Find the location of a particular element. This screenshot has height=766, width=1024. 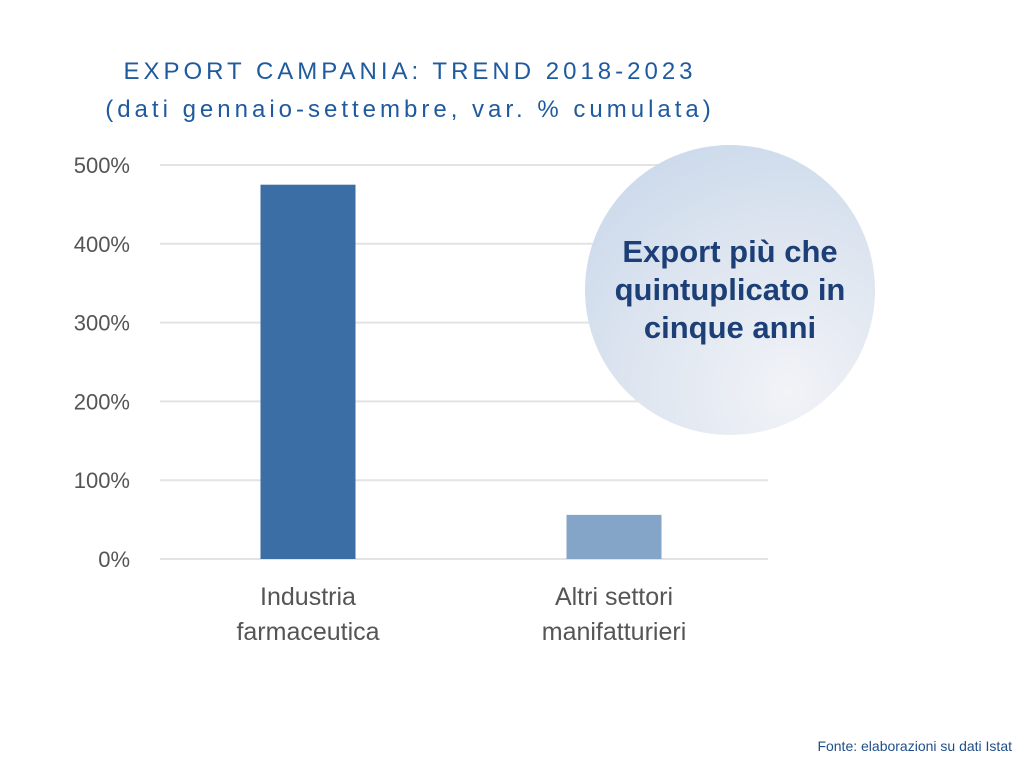

x-tick-label: Altri settori is located at coordinates (614, 597).